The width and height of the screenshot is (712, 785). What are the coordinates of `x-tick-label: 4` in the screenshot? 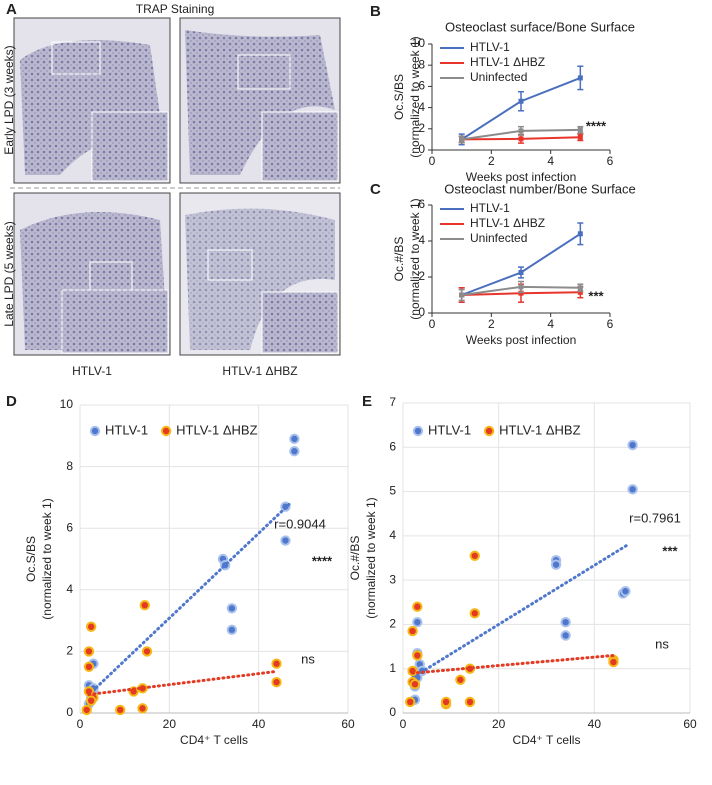 It's located at (550, 324).